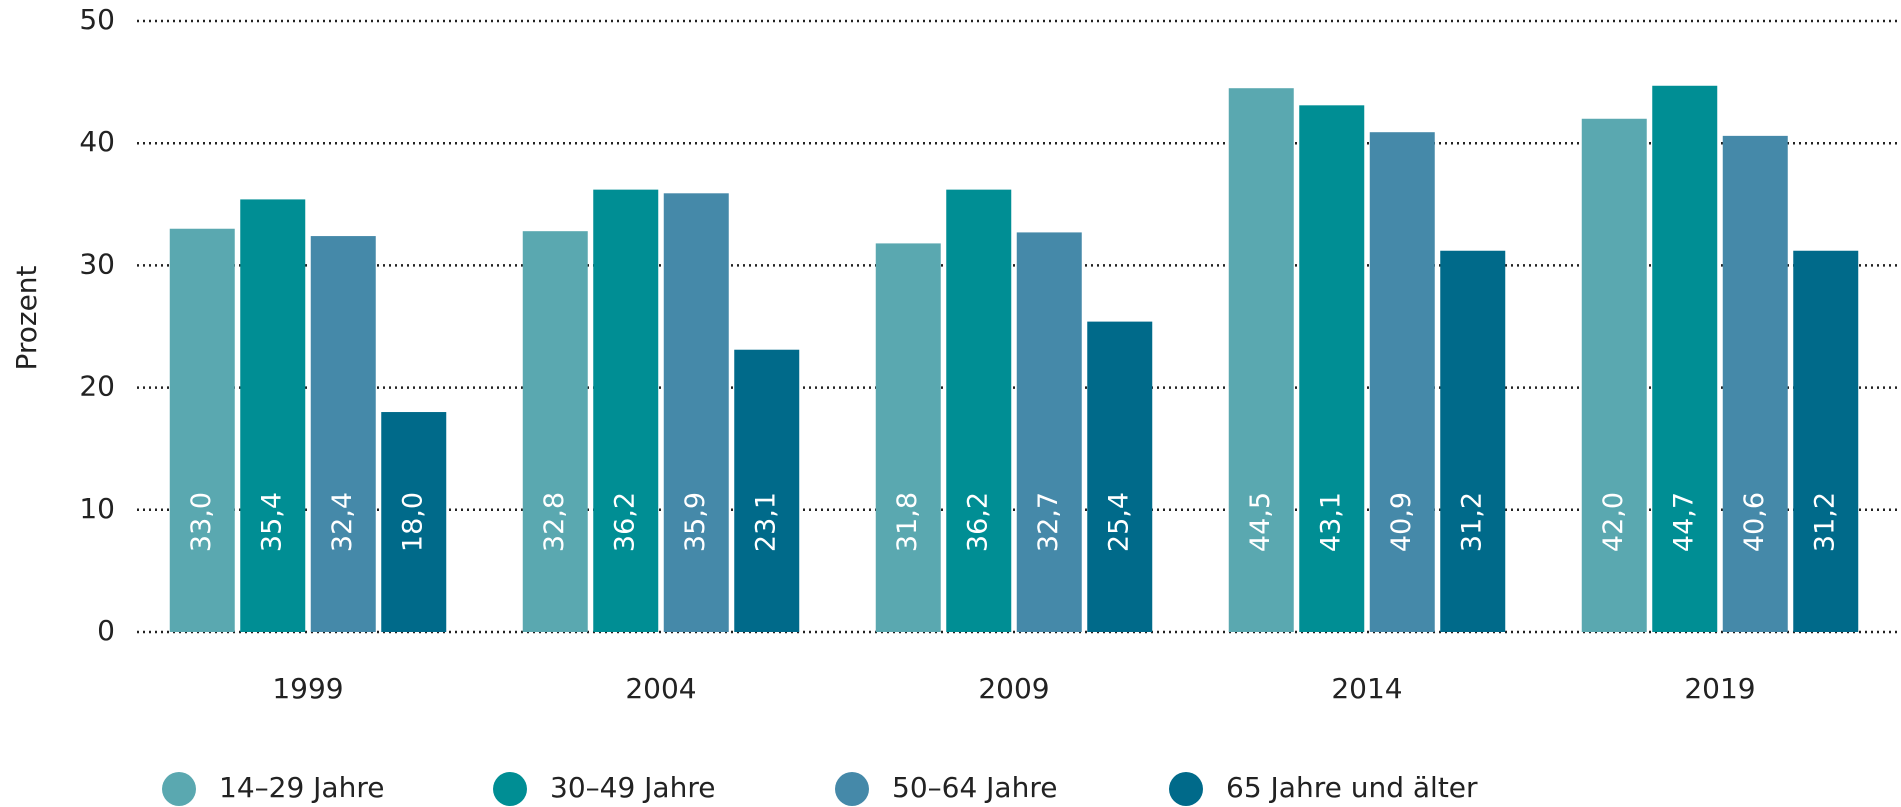 The height and width of the screenshot is (807, 1901). What do you see at coordinates (1613, 522) in the screenshot?
I see `value-label: 42,0` at bounding box center [1613, 522].